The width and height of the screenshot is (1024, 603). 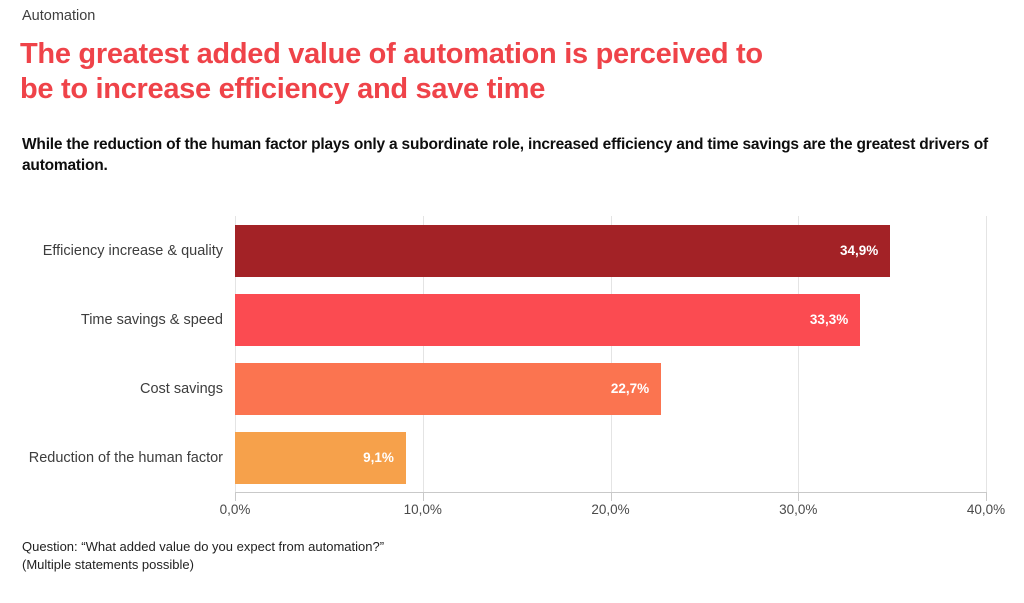 What do you see at coordinates (859, 250) in the screenshot?
I see `bar-value-label: 34,9%` at bounding box center [859, 250].